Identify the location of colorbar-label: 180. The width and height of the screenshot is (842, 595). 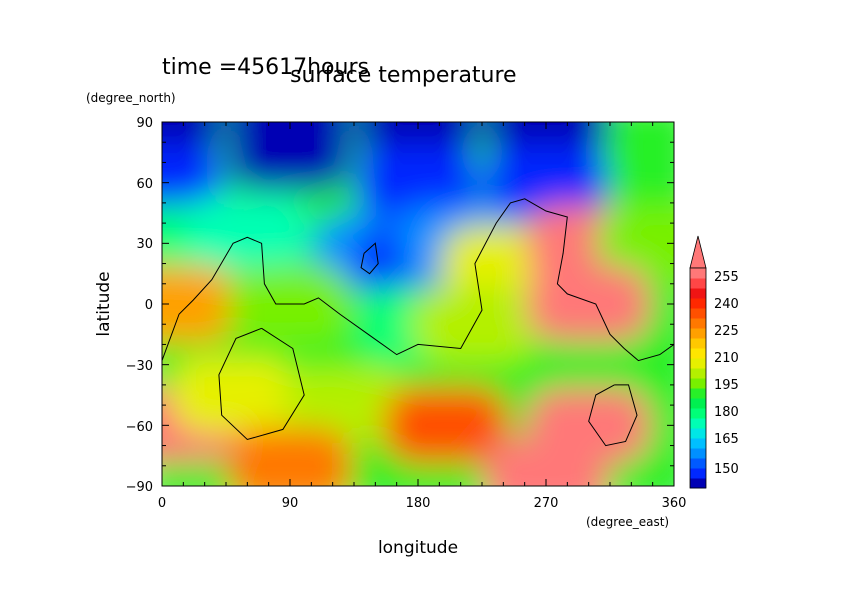
(726, 412).